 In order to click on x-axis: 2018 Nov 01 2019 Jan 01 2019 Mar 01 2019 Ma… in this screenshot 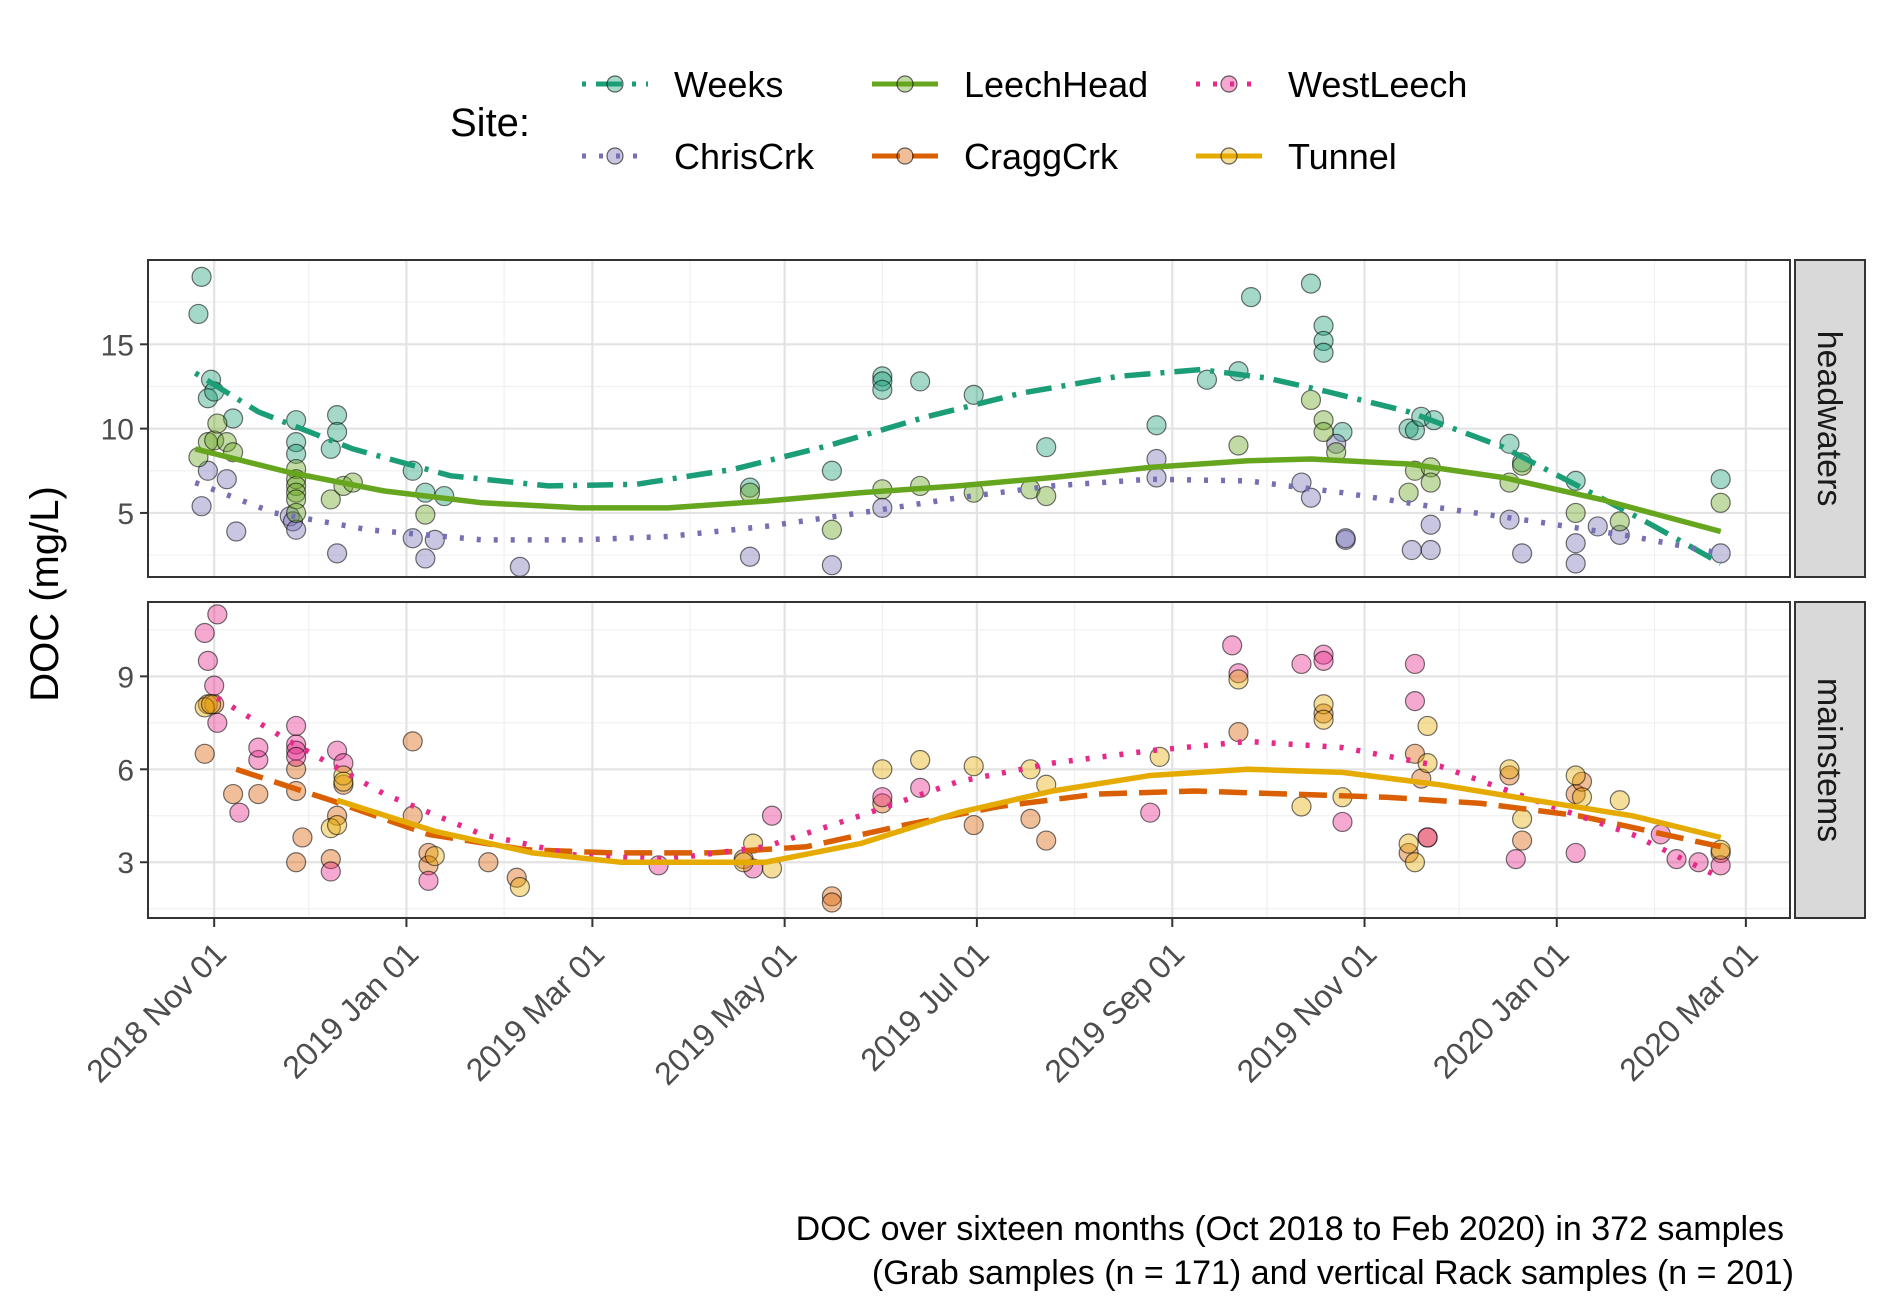, I will do `click(922, 1005)`.